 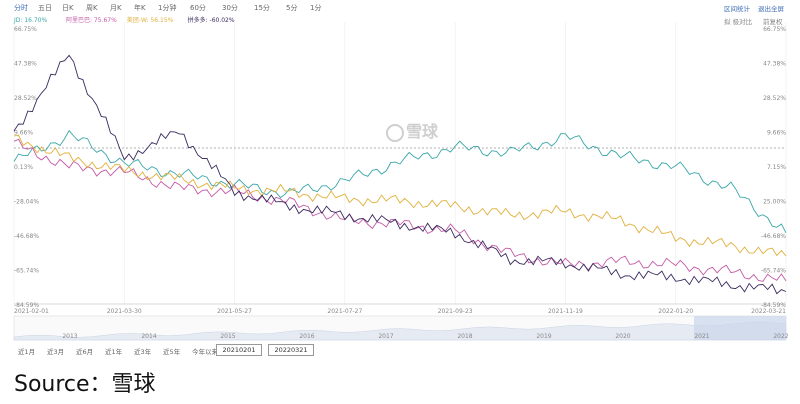 I want to click on left-axis-tick: 66.75%, so click(x=25, y=29).